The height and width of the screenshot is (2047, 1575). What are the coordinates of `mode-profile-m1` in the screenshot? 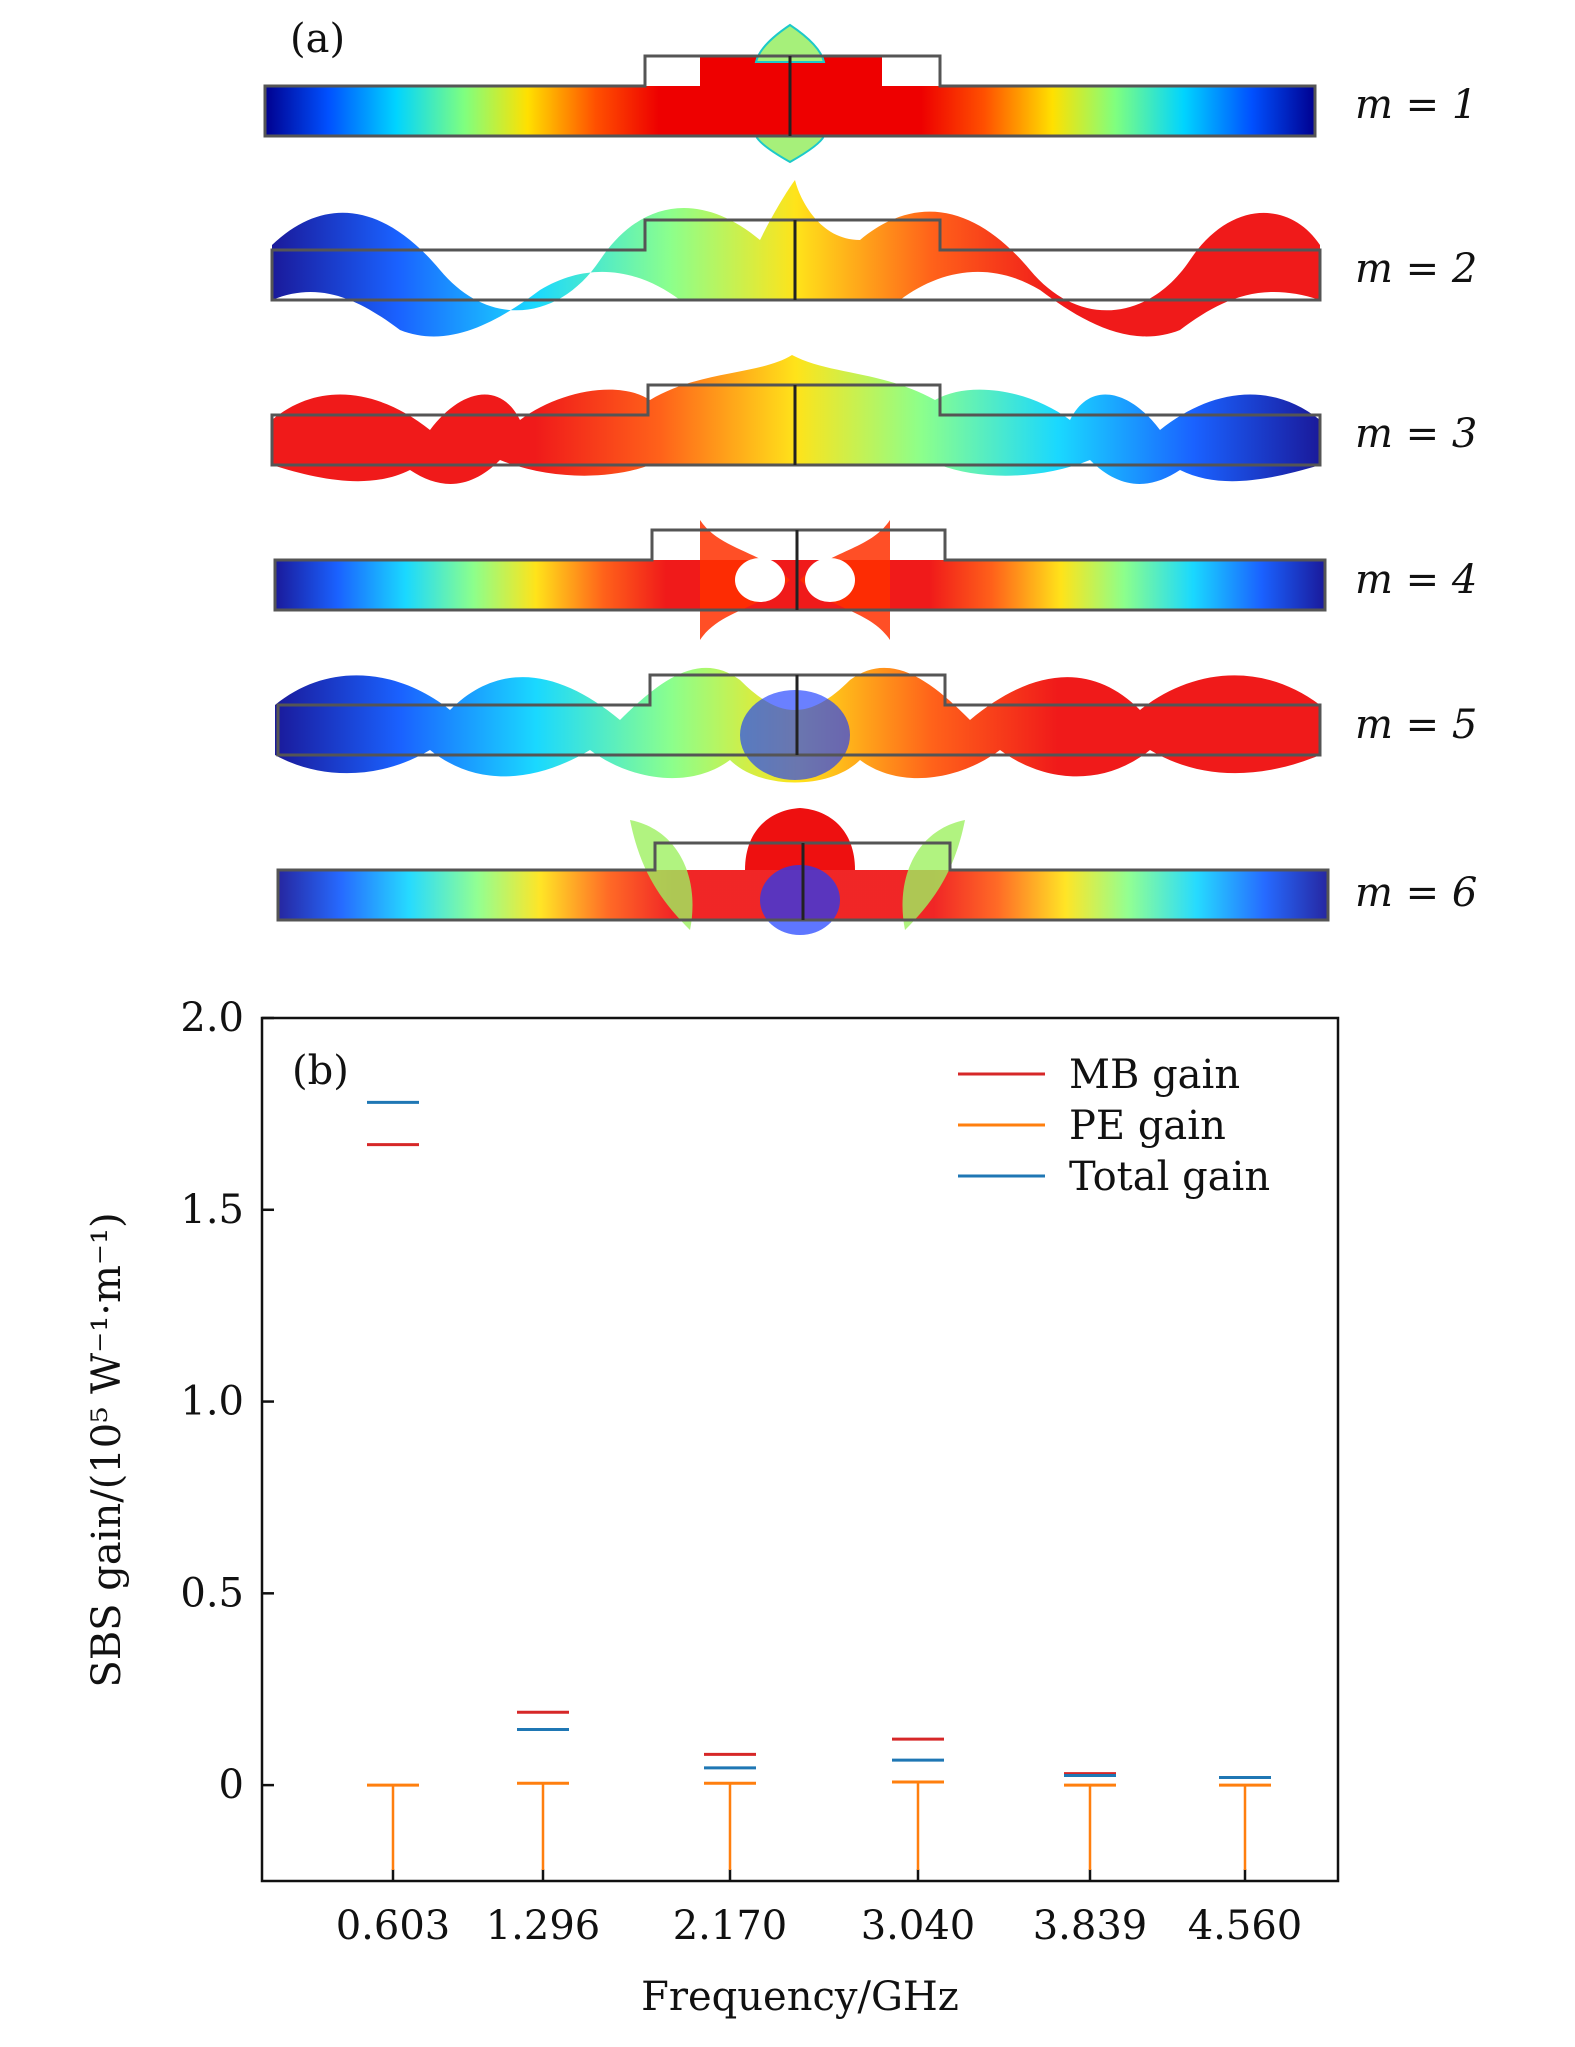 It's located at (790, 93).